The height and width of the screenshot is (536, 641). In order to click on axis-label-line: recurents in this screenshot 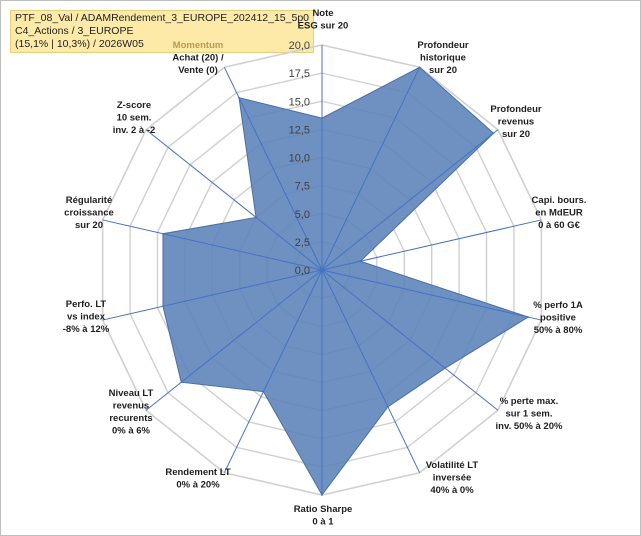, I will do `click(130, 418)`.